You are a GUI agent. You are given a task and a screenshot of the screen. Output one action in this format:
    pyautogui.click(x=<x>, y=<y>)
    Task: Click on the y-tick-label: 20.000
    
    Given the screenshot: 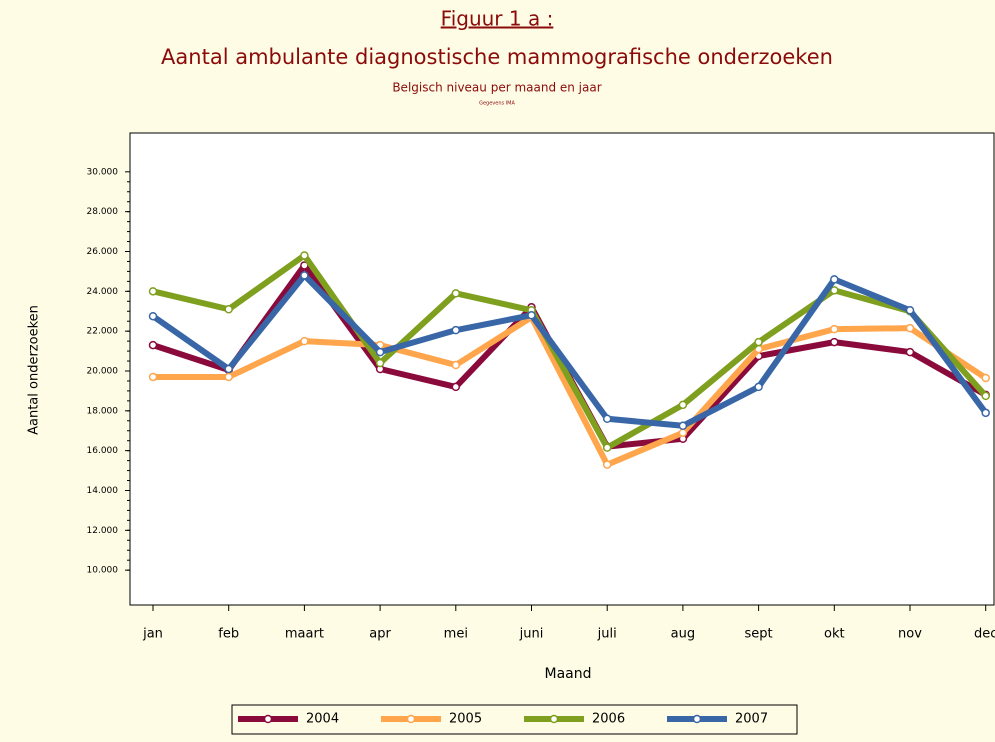 What is the action you would take?
    pyautogui.click(x=103, y=371)
    